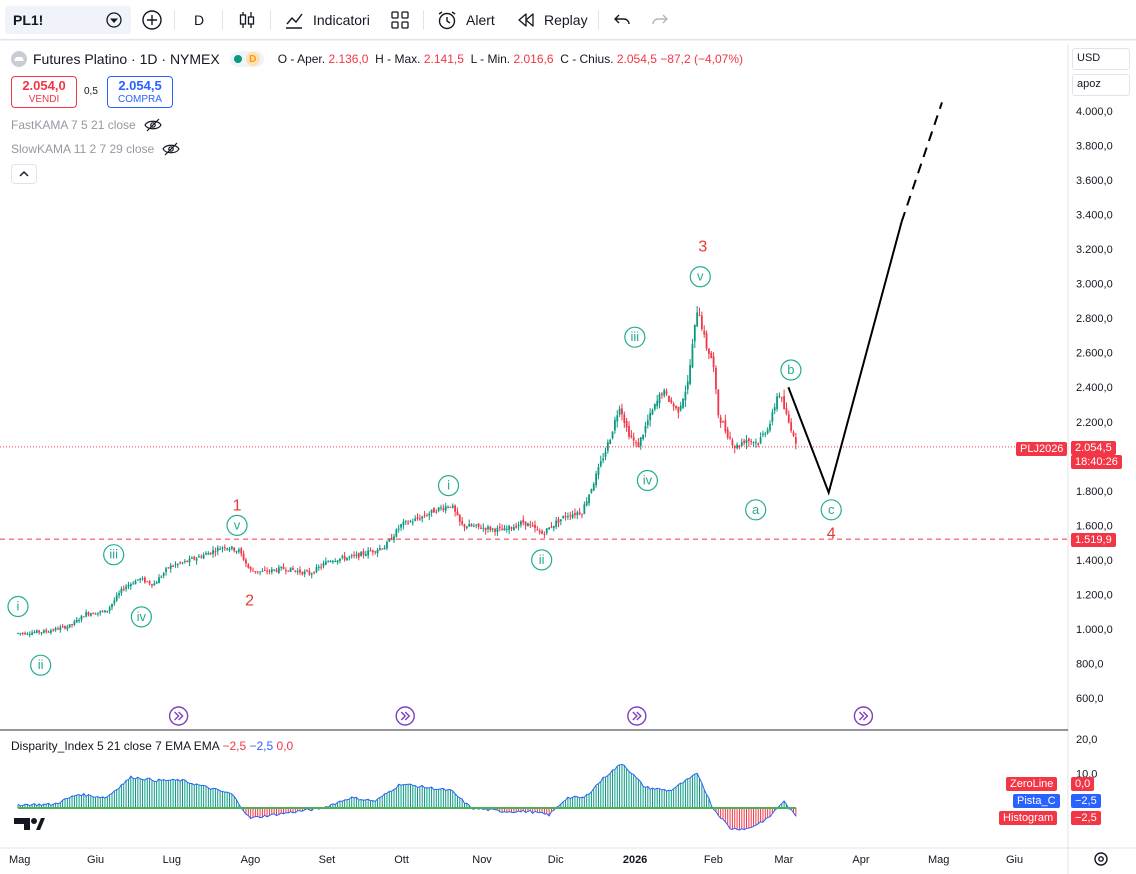  What do you see at coordinates (326, 20) in the screenshot?
I see `indicators-button: Indicatori` at bounding box center [326, 20].